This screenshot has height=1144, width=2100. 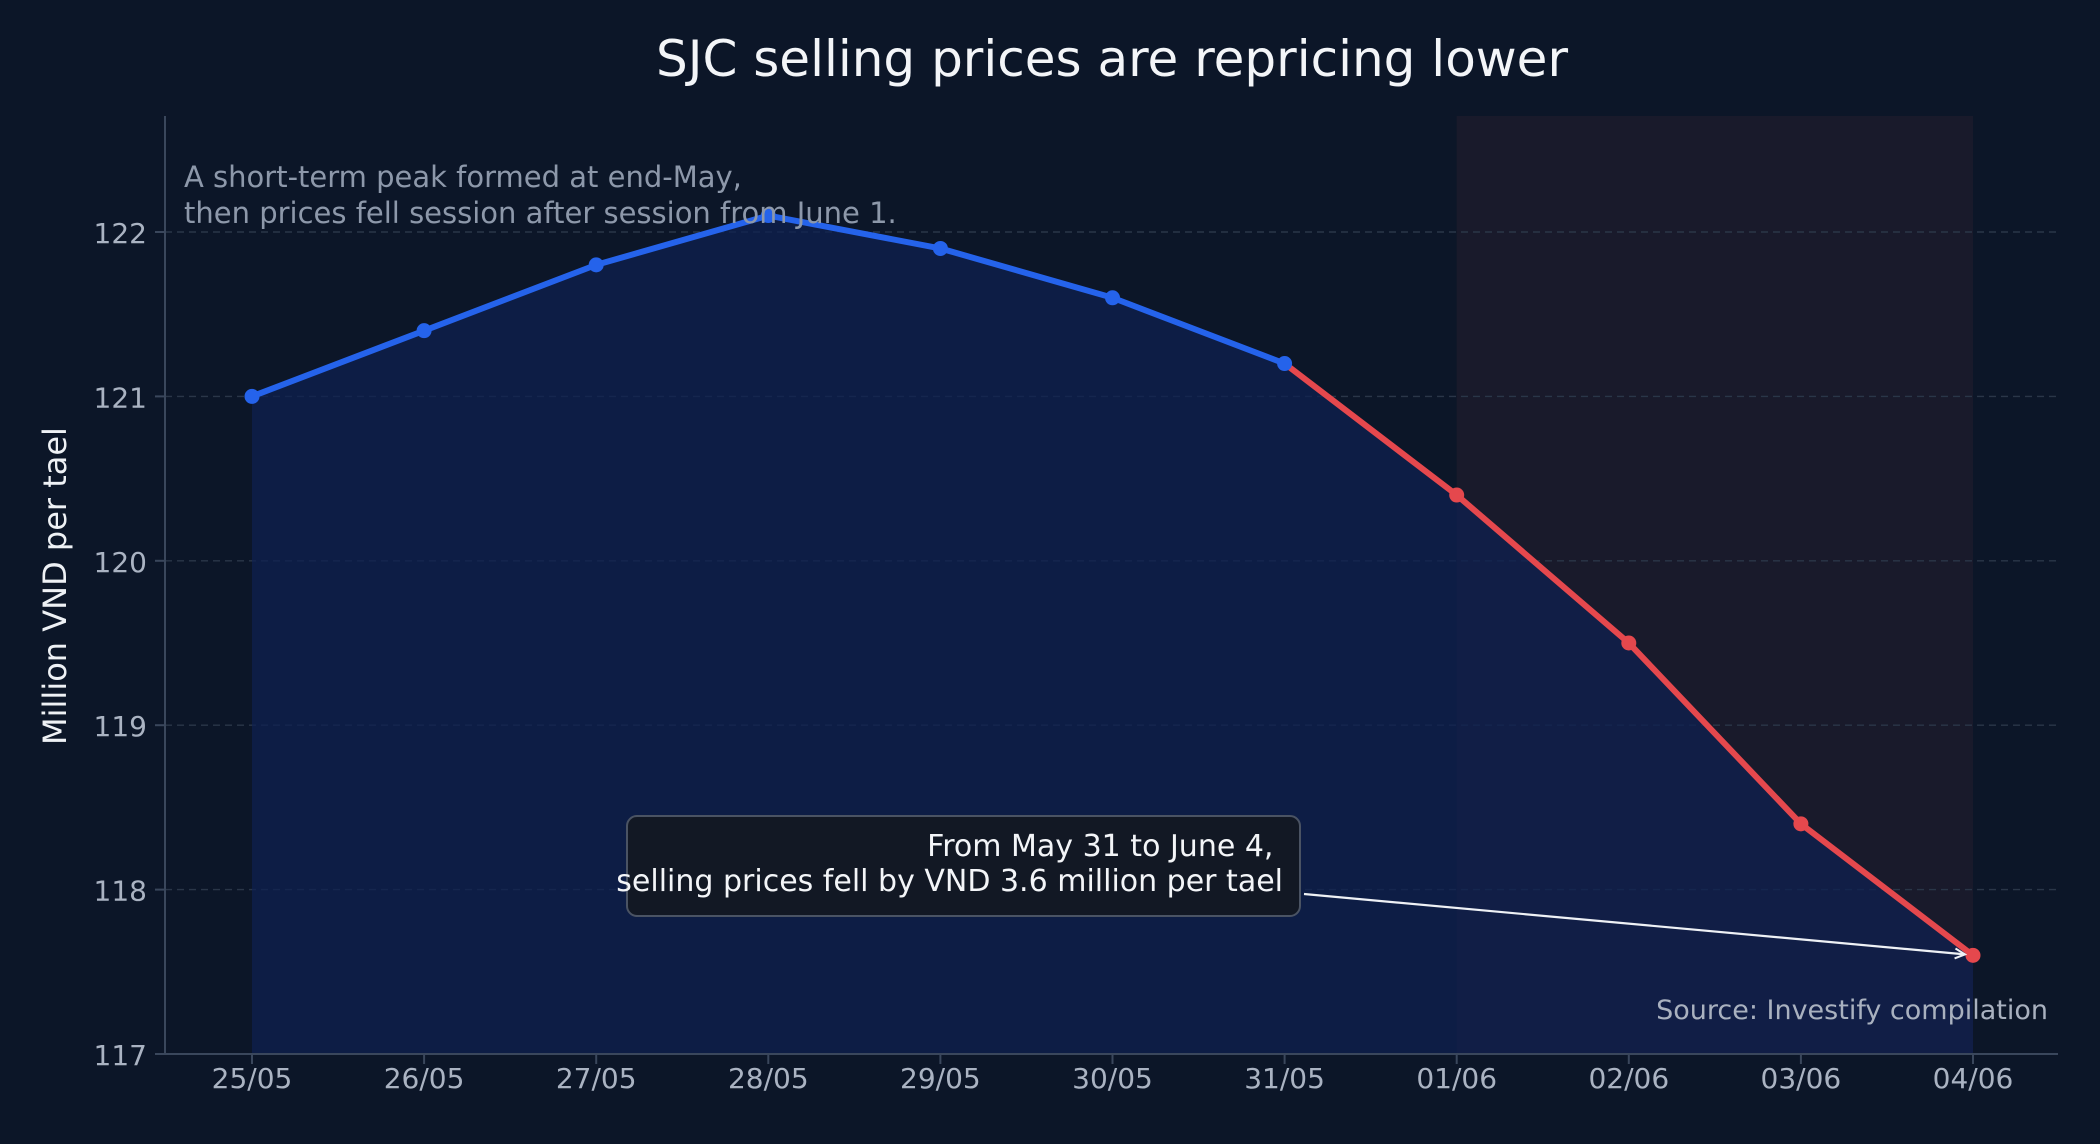 I want to click on x-tick-label: 01/06, so click(x=1456, y=1078).